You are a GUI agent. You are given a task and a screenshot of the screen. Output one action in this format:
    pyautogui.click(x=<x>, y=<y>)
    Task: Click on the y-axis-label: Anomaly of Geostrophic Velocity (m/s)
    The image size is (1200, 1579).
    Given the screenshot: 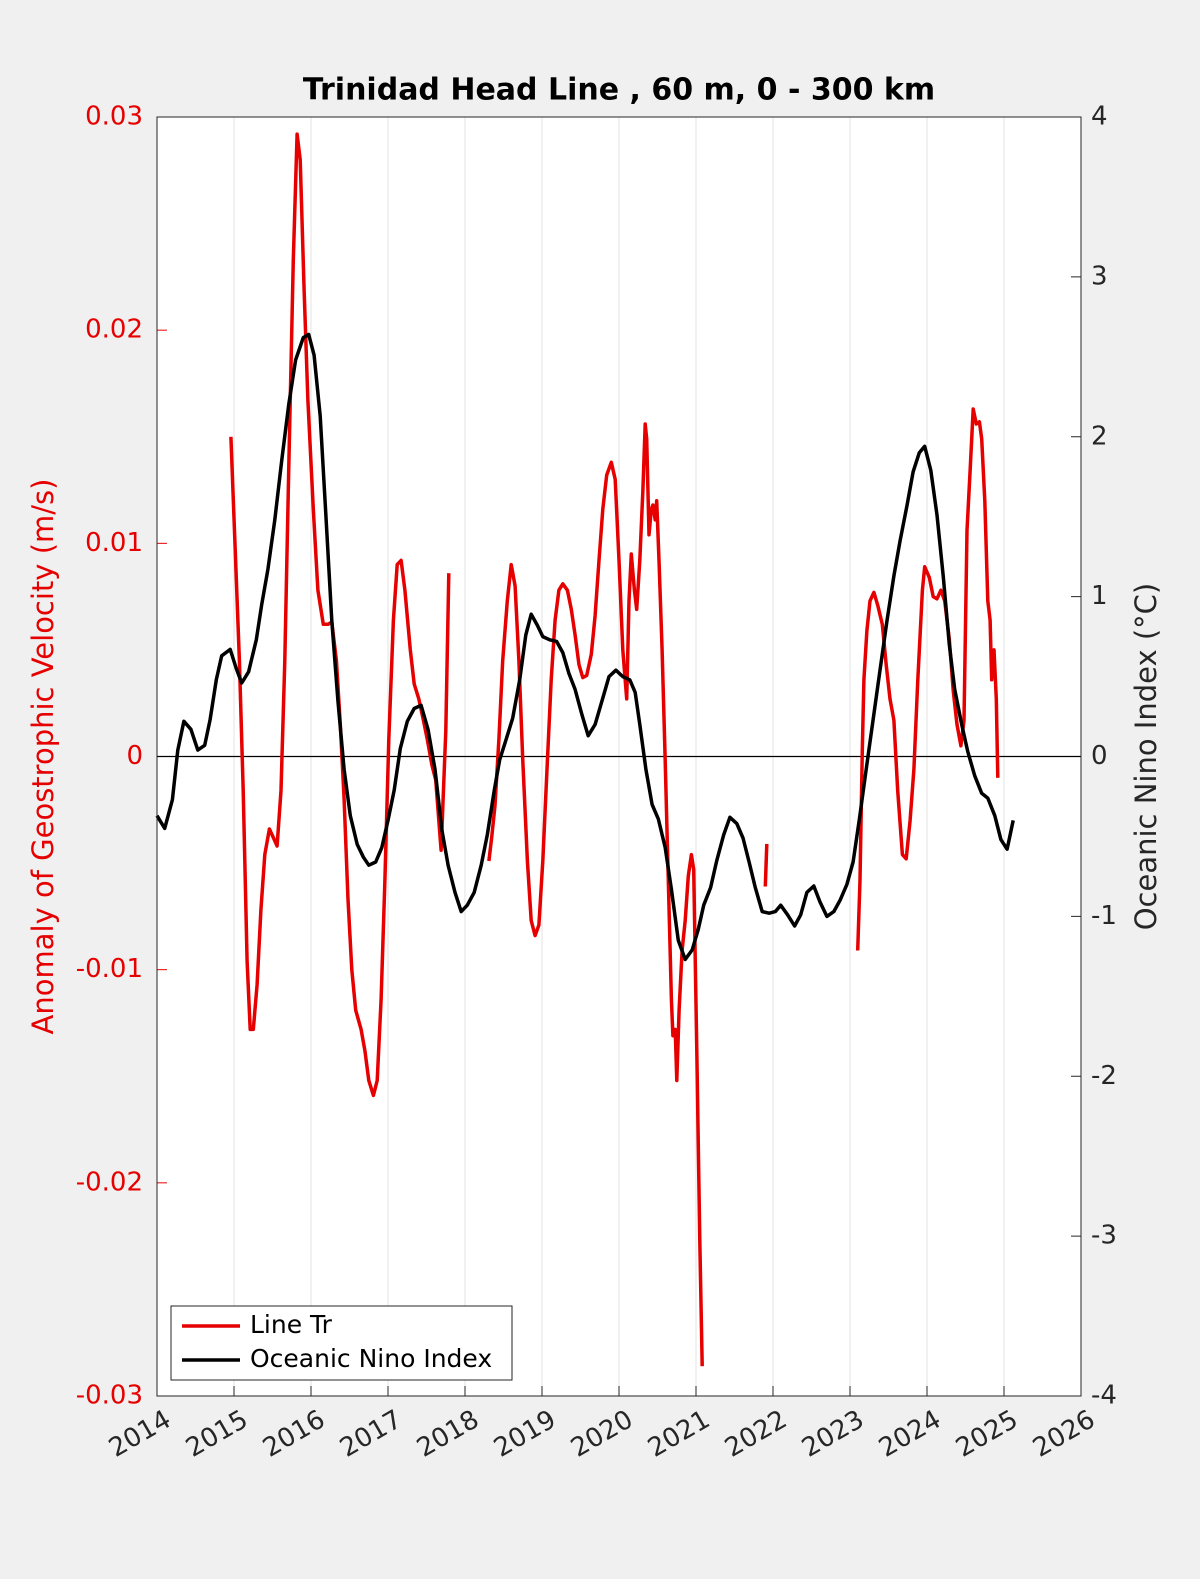 What is the action you would take?
    pyautogui.click(x=43, y=757)
    